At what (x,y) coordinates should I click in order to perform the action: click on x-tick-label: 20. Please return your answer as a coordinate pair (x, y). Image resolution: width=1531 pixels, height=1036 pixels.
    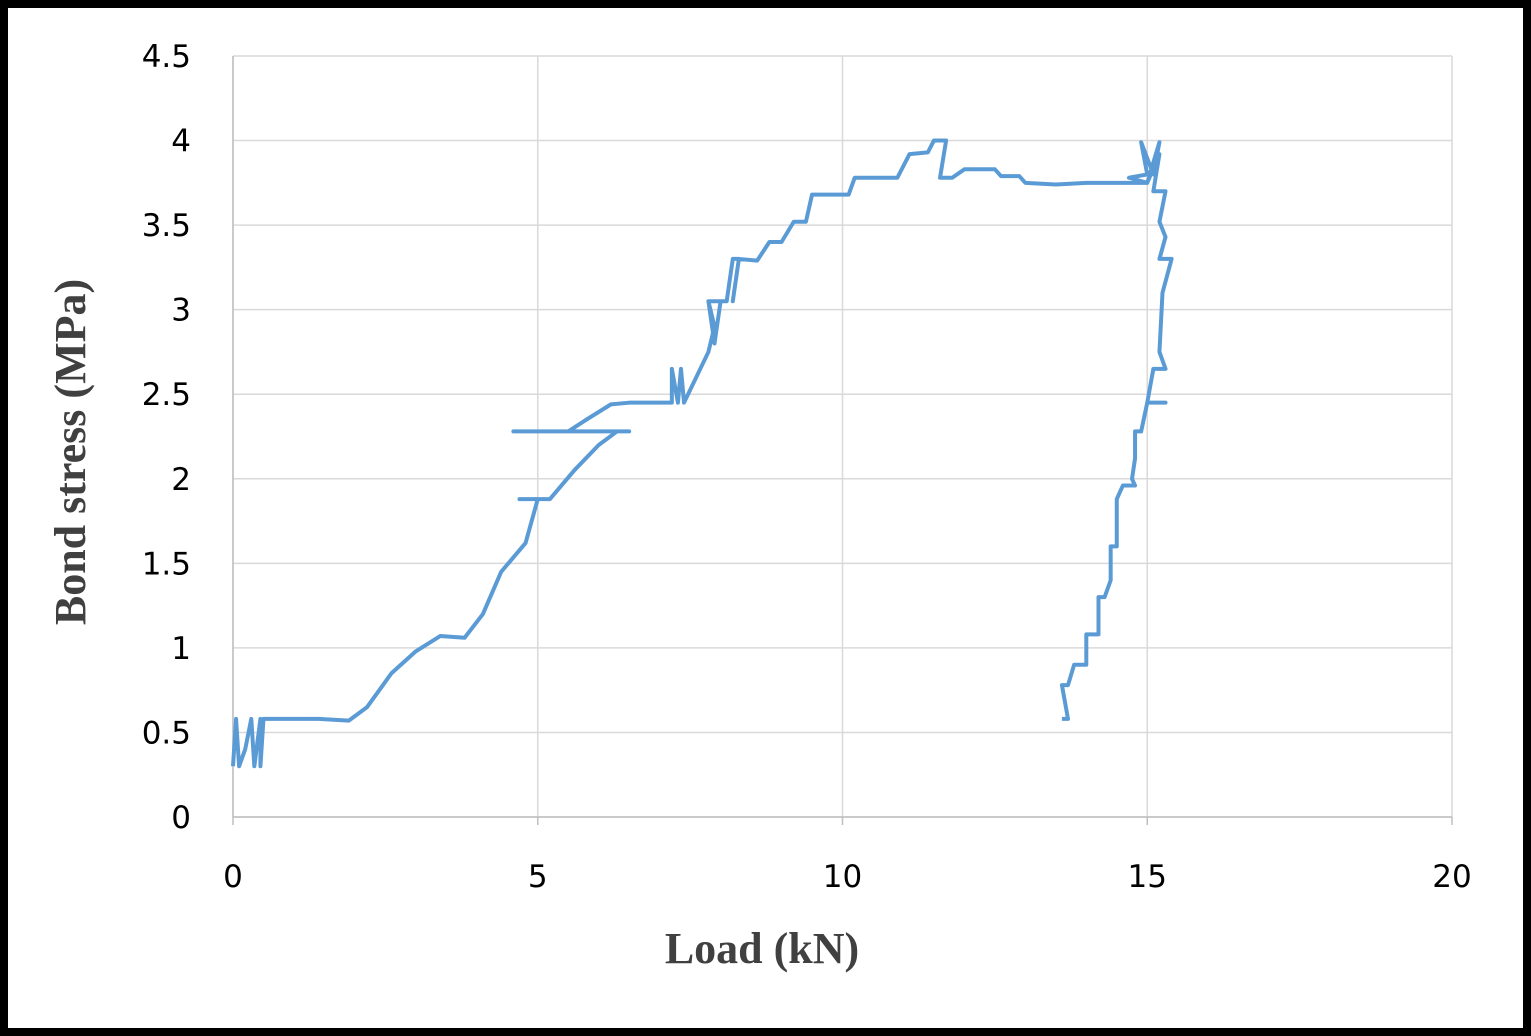
    Looking at the image, I should click on (1451, 877).